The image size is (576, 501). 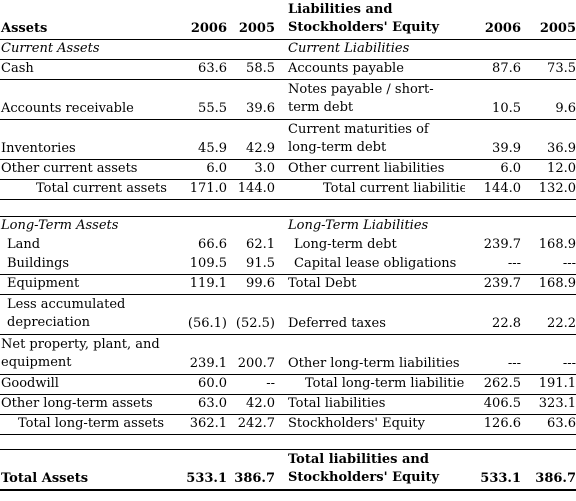 What do you see at coordinates (376, 169) in the screenshot?
I see `table-cell-label: Other current liabilities` at bounding box center [376, 169].